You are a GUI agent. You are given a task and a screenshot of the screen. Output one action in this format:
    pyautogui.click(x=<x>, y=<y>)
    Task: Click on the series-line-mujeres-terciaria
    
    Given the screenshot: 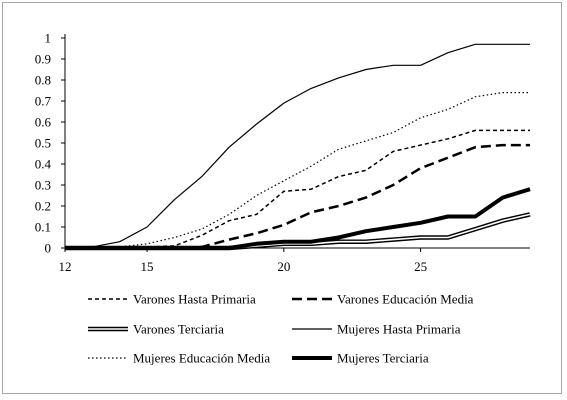 What is the action you would take?
    pyautogui.click(x=298, y=218)
    